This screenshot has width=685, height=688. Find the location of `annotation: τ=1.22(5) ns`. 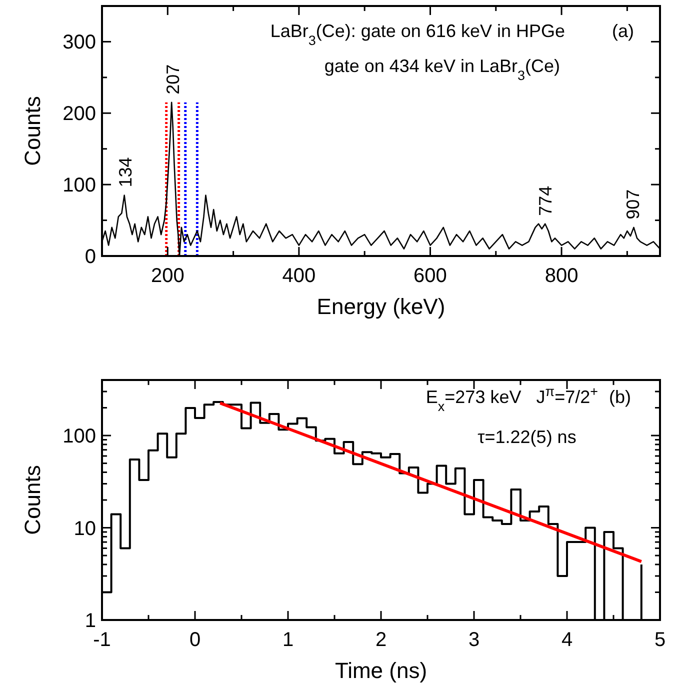

annotation: τ=1.22(5) ns is located at coordinates (527, 437).